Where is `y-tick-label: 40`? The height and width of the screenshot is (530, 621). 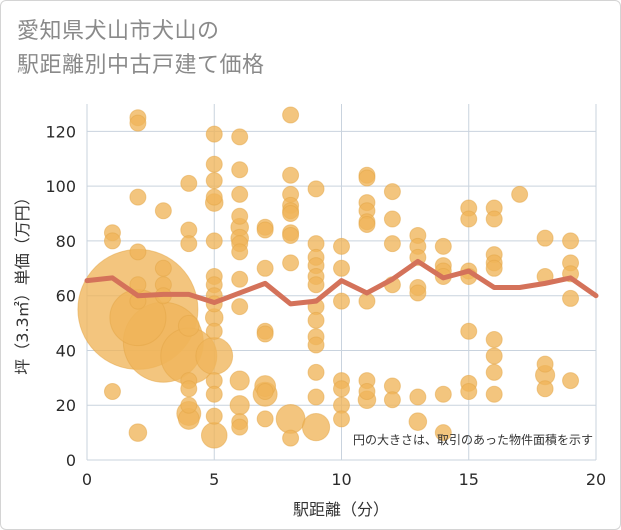 y-tick-label: 40 is located at coordinates (66, 350).